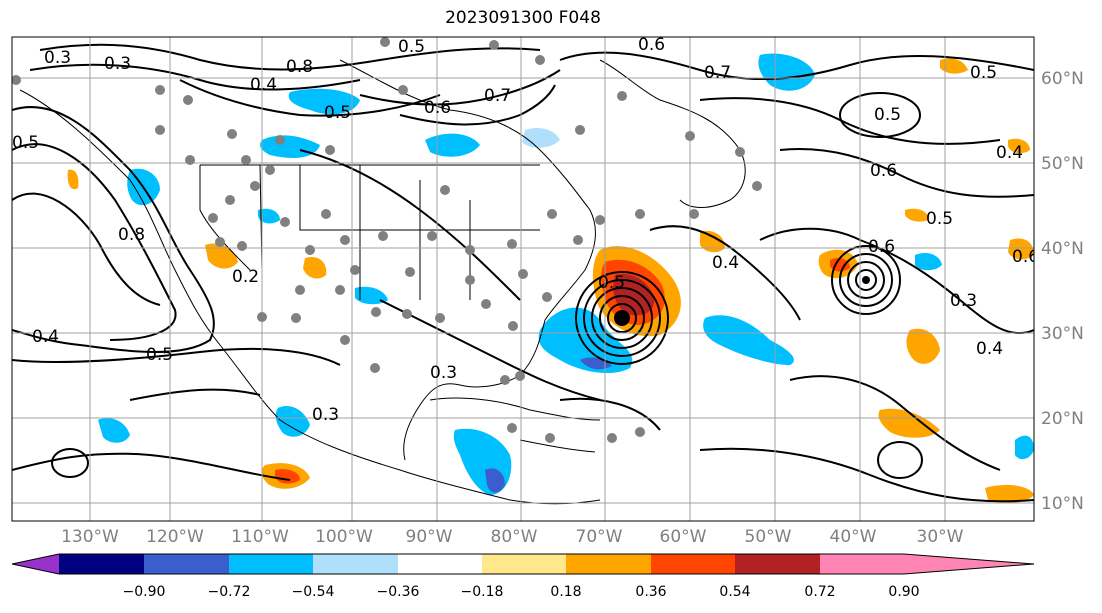 The height and width of the screenshot is (613, 1102). What do you see at coordinates (313, 592) in the screenshot?
I see `colorbar-tick: −0.54` at bounding box center [313, 592].